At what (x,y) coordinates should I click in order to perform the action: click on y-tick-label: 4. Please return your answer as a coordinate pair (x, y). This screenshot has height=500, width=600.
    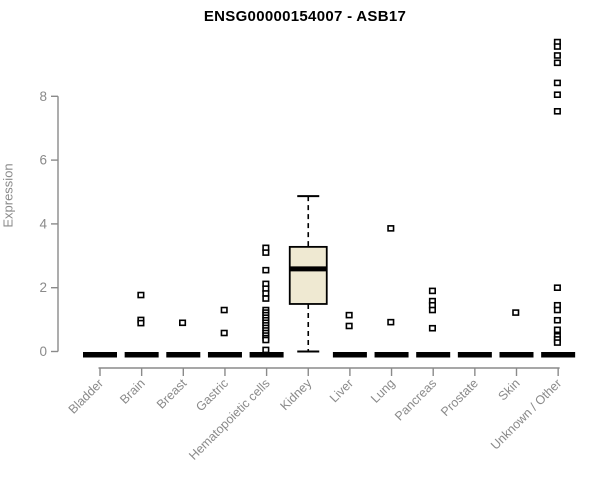
    Looking at the image, I should click on (43, 223).